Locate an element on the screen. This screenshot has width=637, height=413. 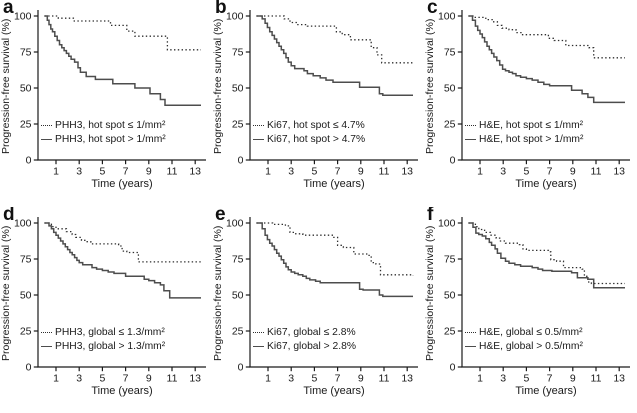
legend-row-solid: Ki67, hot spot > 4.7% is located at coordinates (309, 140).